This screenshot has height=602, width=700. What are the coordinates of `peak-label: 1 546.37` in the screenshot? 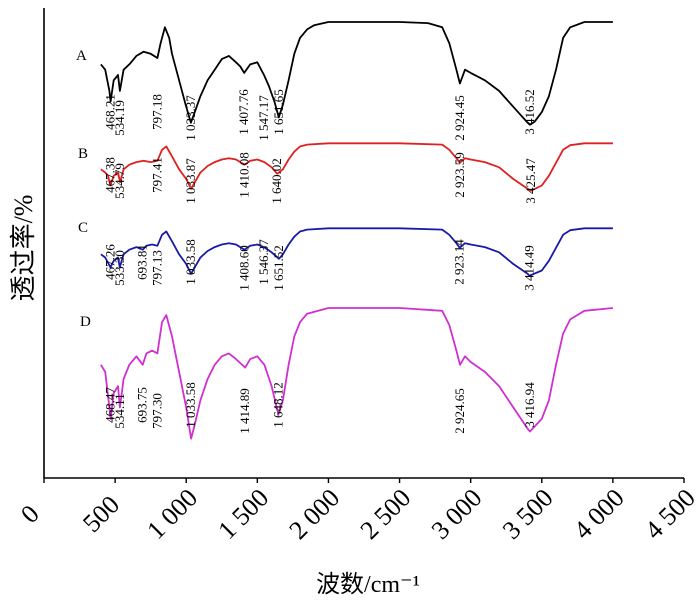 It's located at (263, 262).